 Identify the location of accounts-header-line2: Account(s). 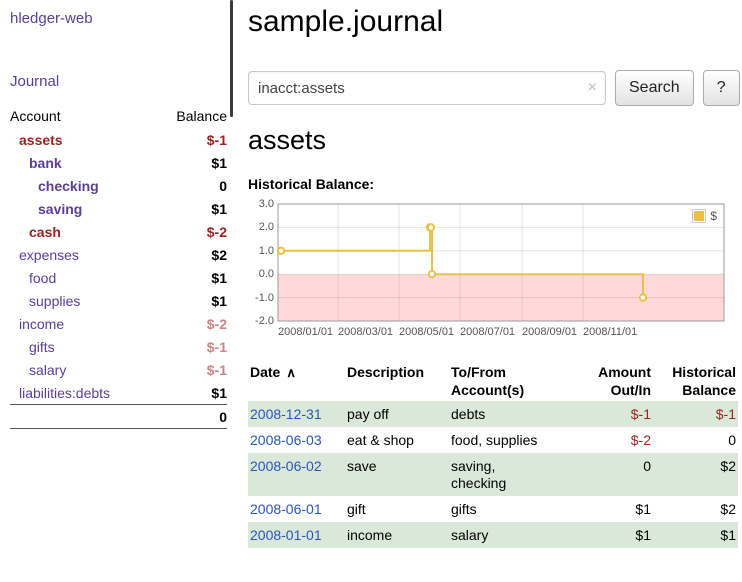
(488, 390).